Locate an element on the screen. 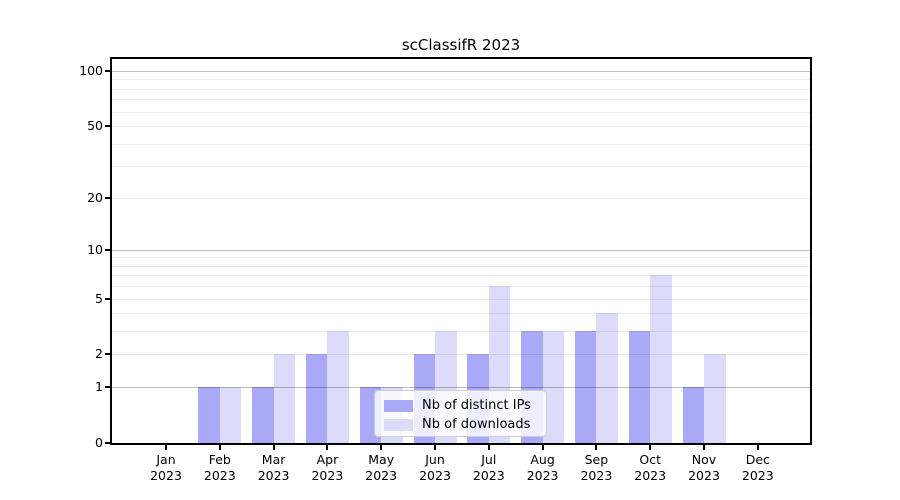  x-axis-tick-label: Dec 2023 is located at coordinates (757, 467).